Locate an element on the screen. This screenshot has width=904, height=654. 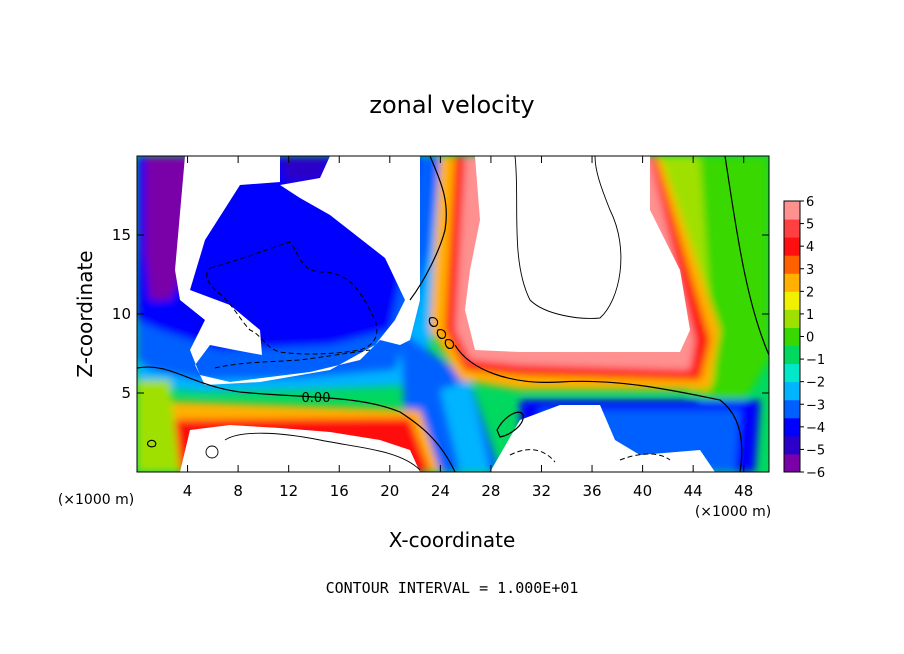
x-tick-label: 16 is located at coordinates (339, 491).